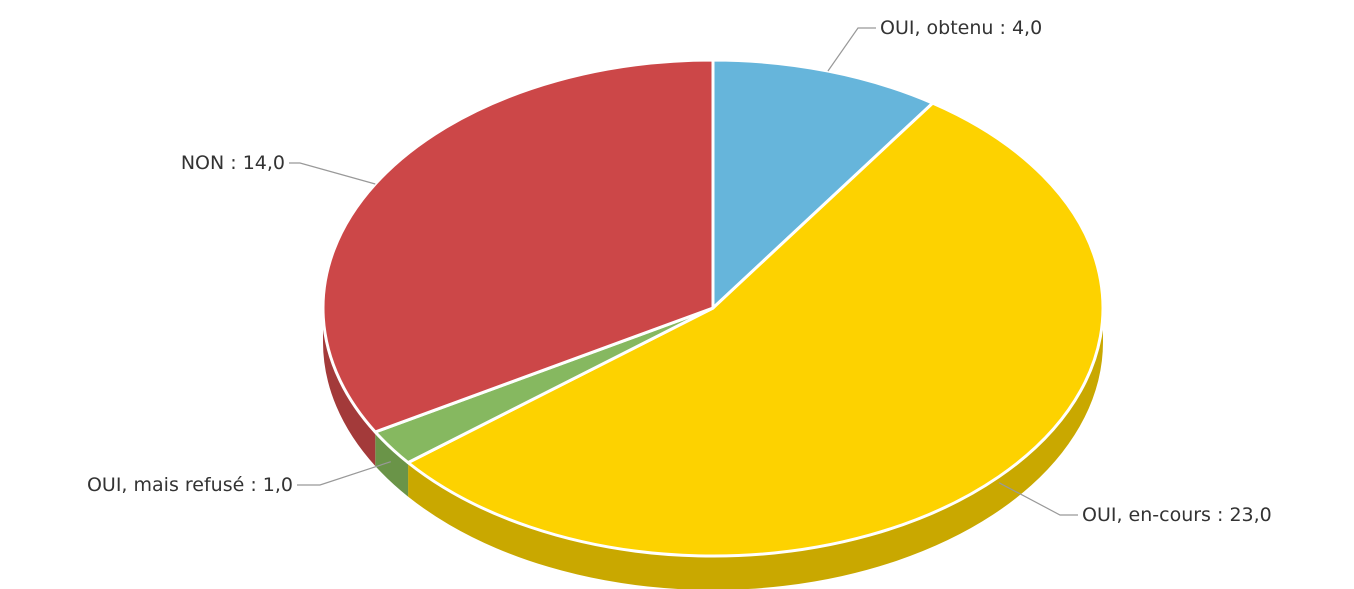 This screenshot has height=589, width=1354. Describe the element at coordinates (936, 28) in the screenshot. I see `category-name: OUI, obtenu` at that location.